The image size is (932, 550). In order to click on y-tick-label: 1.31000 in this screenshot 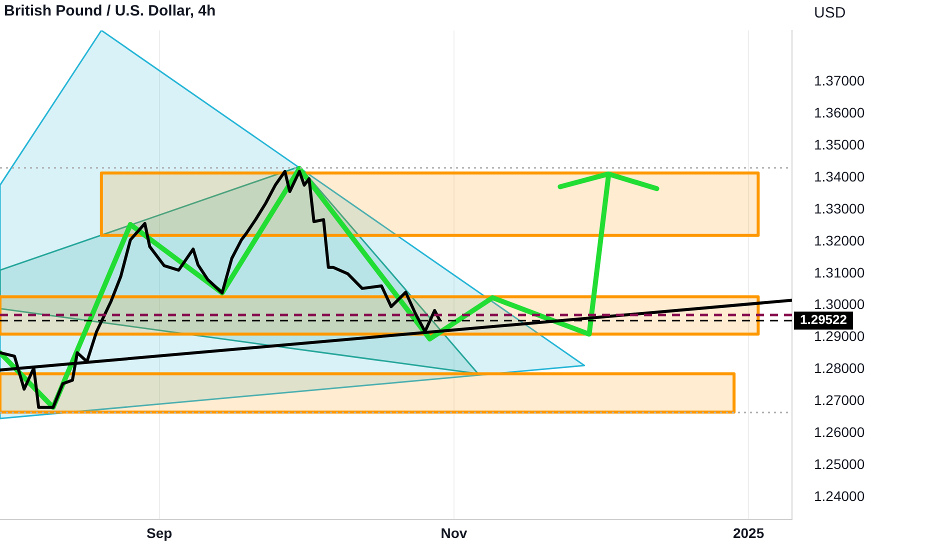, I will do `click(839, 272)`.